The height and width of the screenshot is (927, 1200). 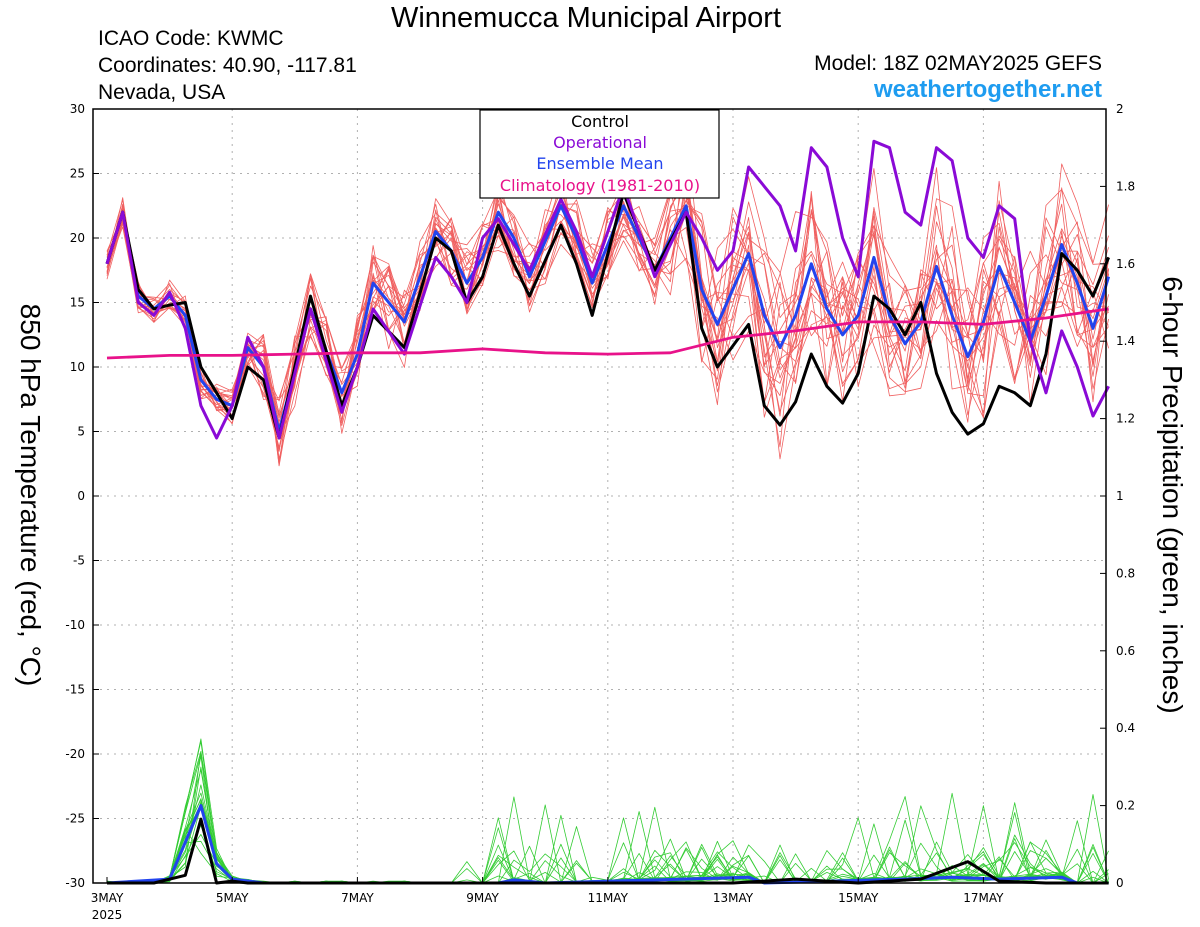 What do you see at coordinates (600, 121) in the screenshot?
I see `legend-control: Control` at bounding box center [600, 121].